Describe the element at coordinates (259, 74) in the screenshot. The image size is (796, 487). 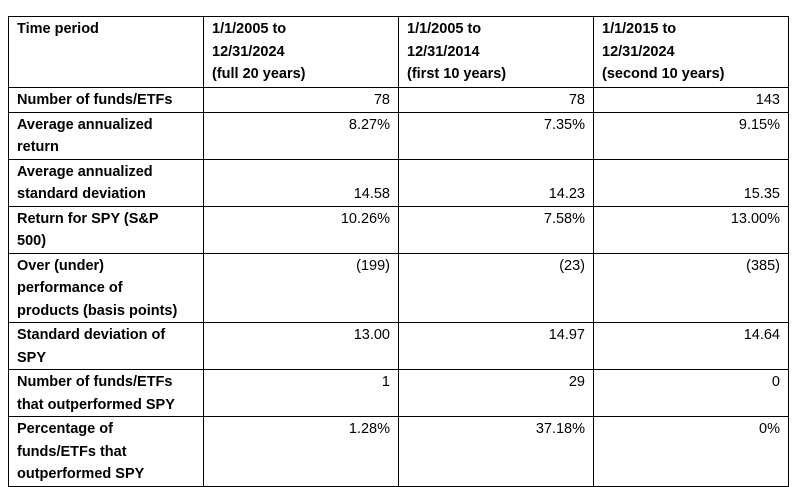
I see `cell-line: (full 20 years)` at that location.